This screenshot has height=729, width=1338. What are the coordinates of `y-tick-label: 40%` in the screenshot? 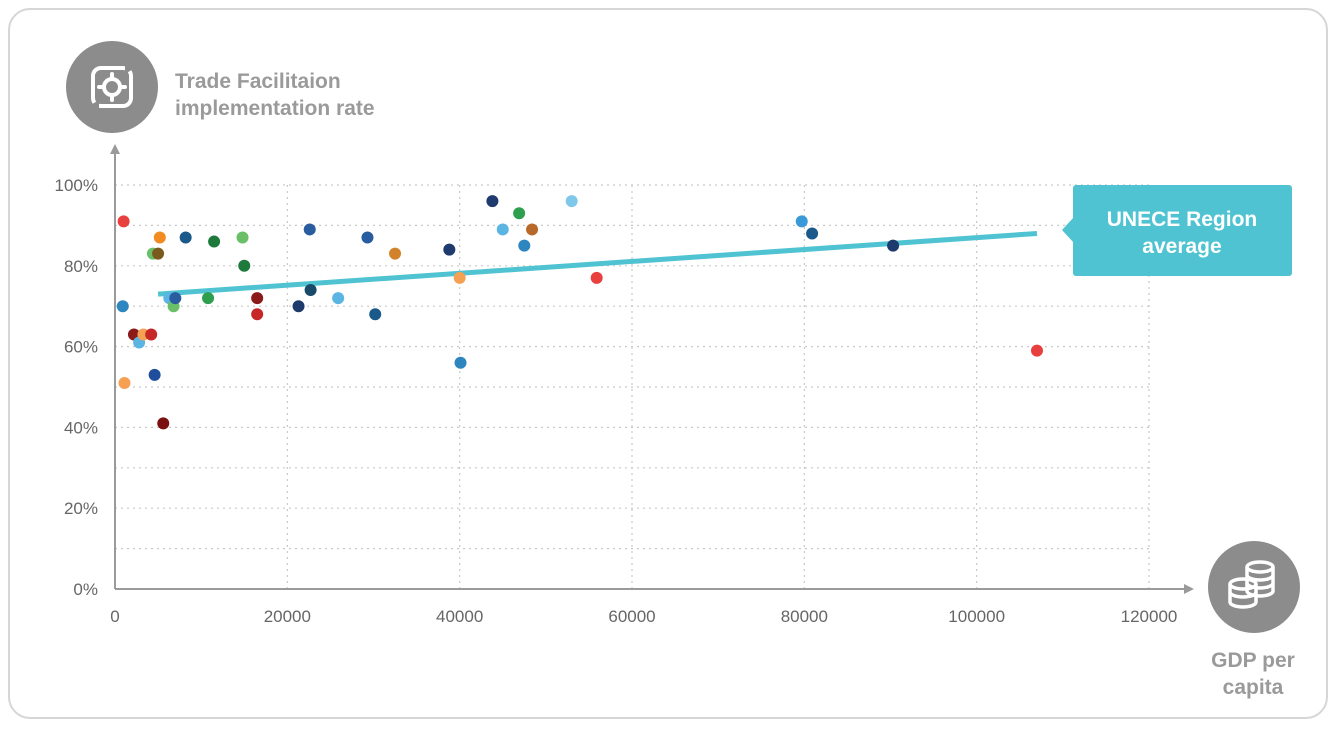 It's located at (81, 427).